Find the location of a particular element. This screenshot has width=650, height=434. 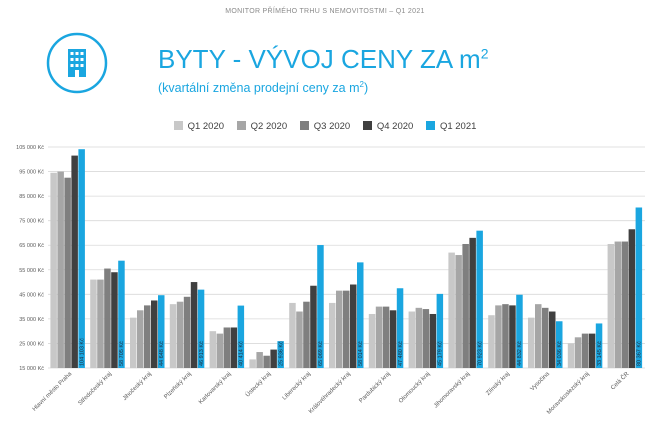

x-category-label: Liberecký kraj is located at coordinates (297, 386).